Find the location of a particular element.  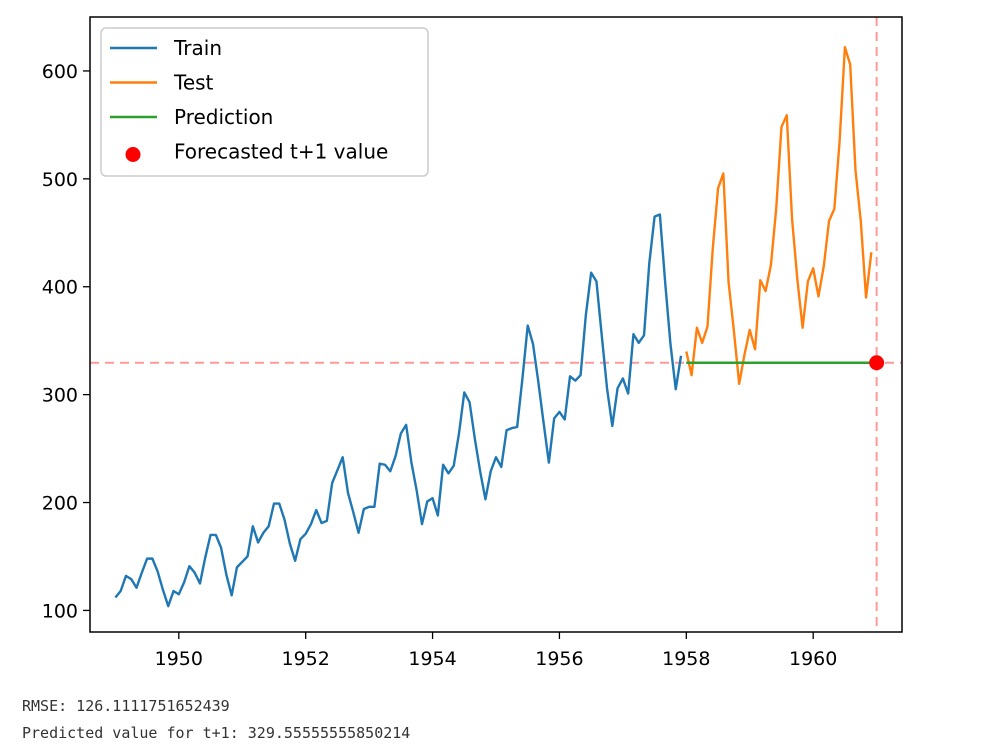

y-tick-label: 300 is located at coordinates (60, 396).